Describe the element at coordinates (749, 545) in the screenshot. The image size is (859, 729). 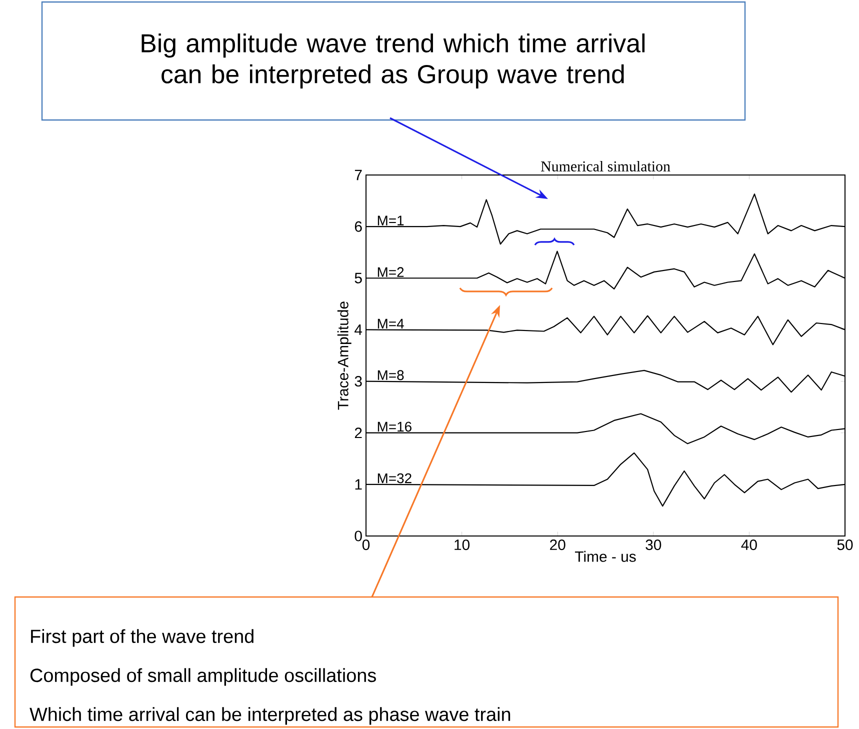
I see `x-tick-label: 40` at that location.